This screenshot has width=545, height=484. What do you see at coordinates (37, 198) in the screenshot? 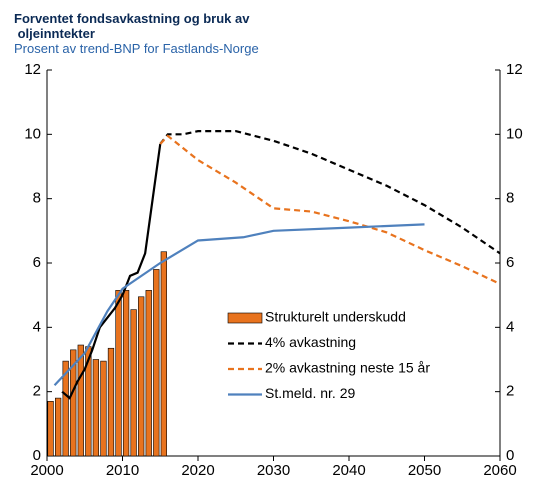
I see `y-tick-label: 8` at bounding box center [37, 198].